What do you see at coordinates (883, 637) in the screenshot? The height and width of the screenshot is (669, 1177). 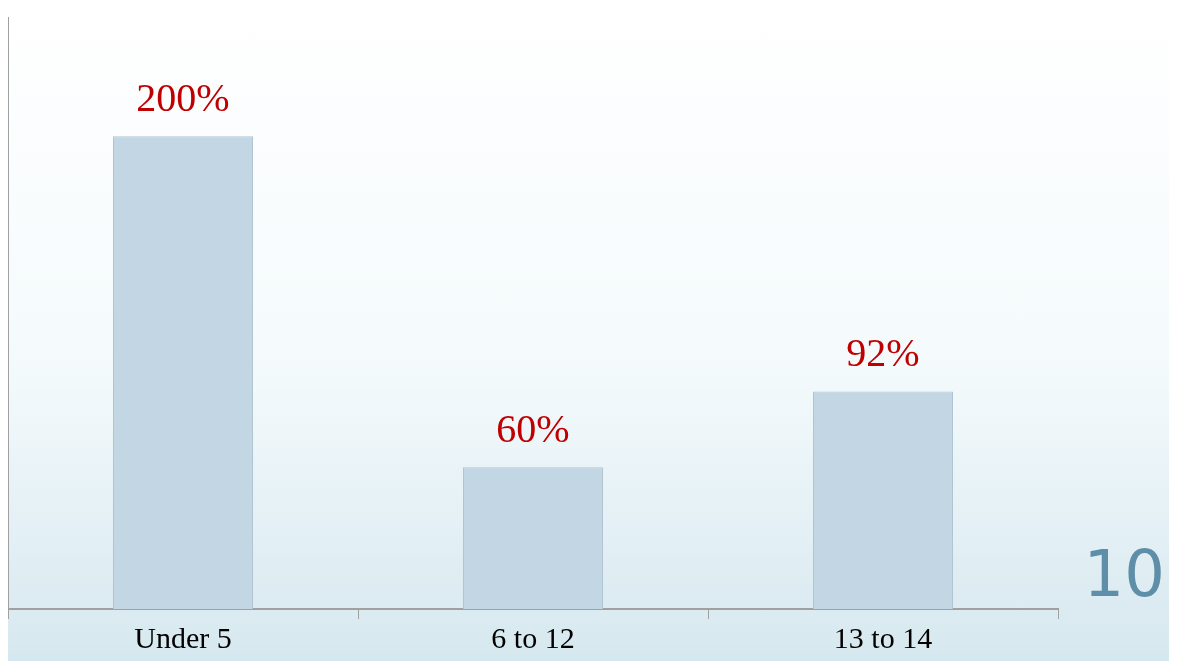 I see `x-tick-label: 13 to 14` at bounding box center [883, 637].